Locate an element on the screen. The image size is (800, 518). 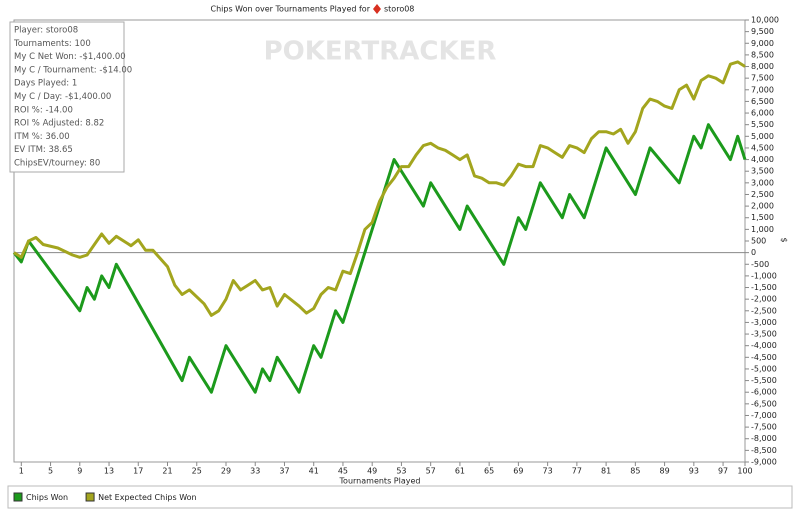
stat-line: My C / Tournament: -$14.00 is located at coordinates (73, 70).